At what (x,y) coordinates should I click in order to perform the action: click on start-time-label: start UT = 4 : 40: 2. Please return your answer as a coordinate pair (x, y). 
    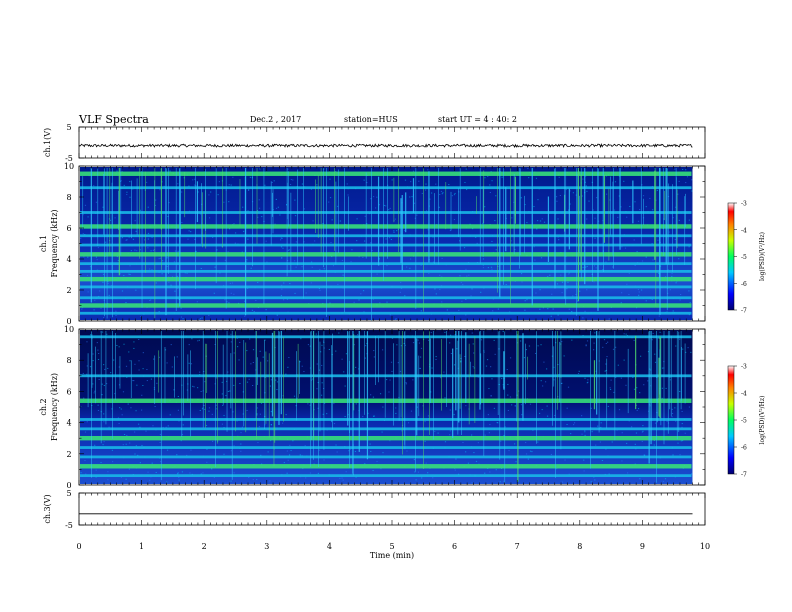
    Looking at the image, I should click on (477, 119).